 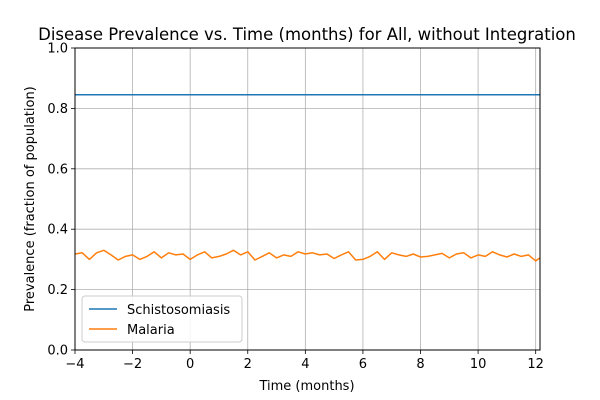 I want to click on y-tick-label: 0.4, so click(x=57, y=230).